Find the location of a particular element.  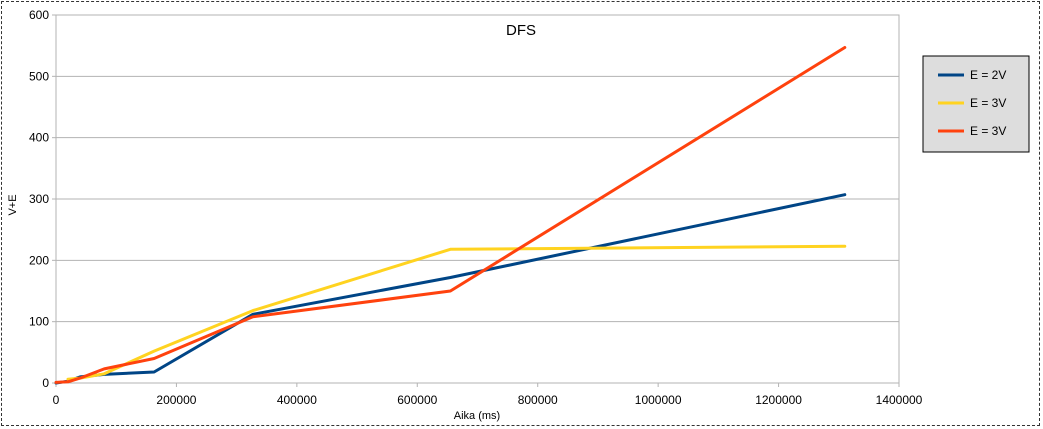

y-tick-label: 500 is located at coordinates (39, 76).